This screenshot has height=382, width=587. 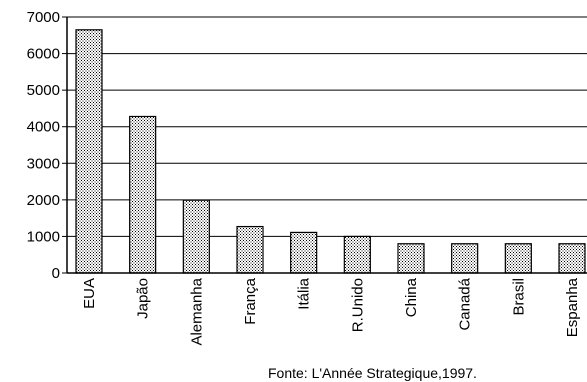 What do you see at coordinates (43, 236) in the screenshot?
I see `y-tick-label: 1000` at bounding box center [43, 236].